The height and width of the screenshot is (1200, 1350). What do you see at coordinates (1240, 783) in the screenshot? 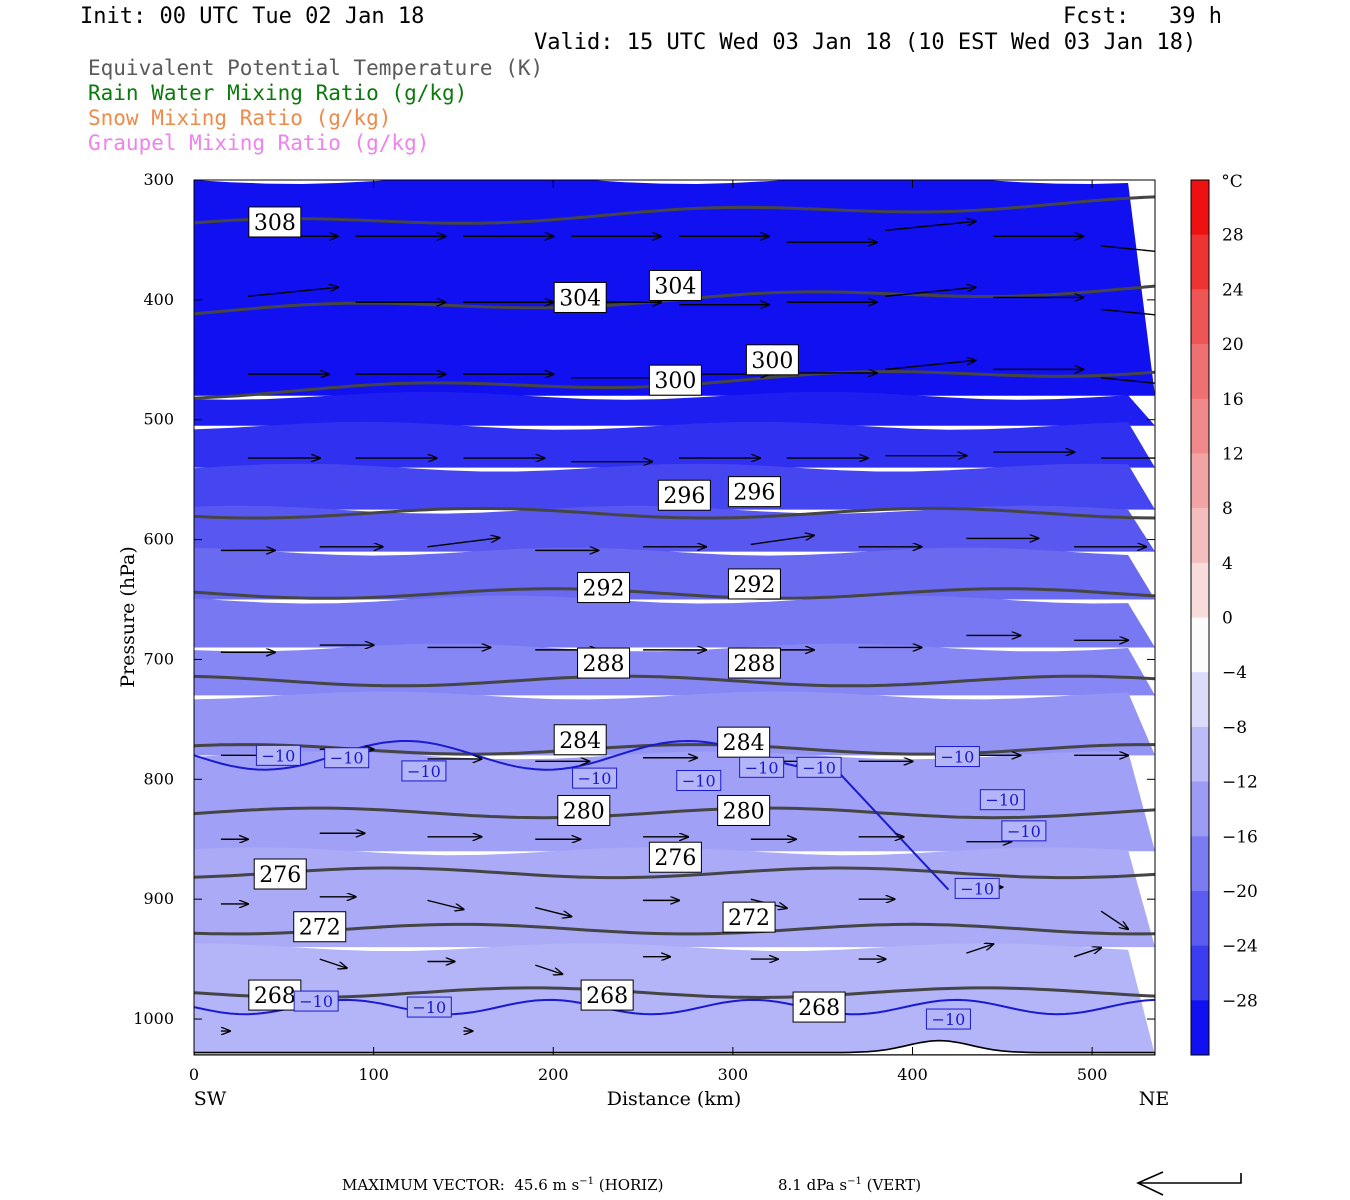
I see `colorbar-label: −12` at bounding box center [1240, 783].